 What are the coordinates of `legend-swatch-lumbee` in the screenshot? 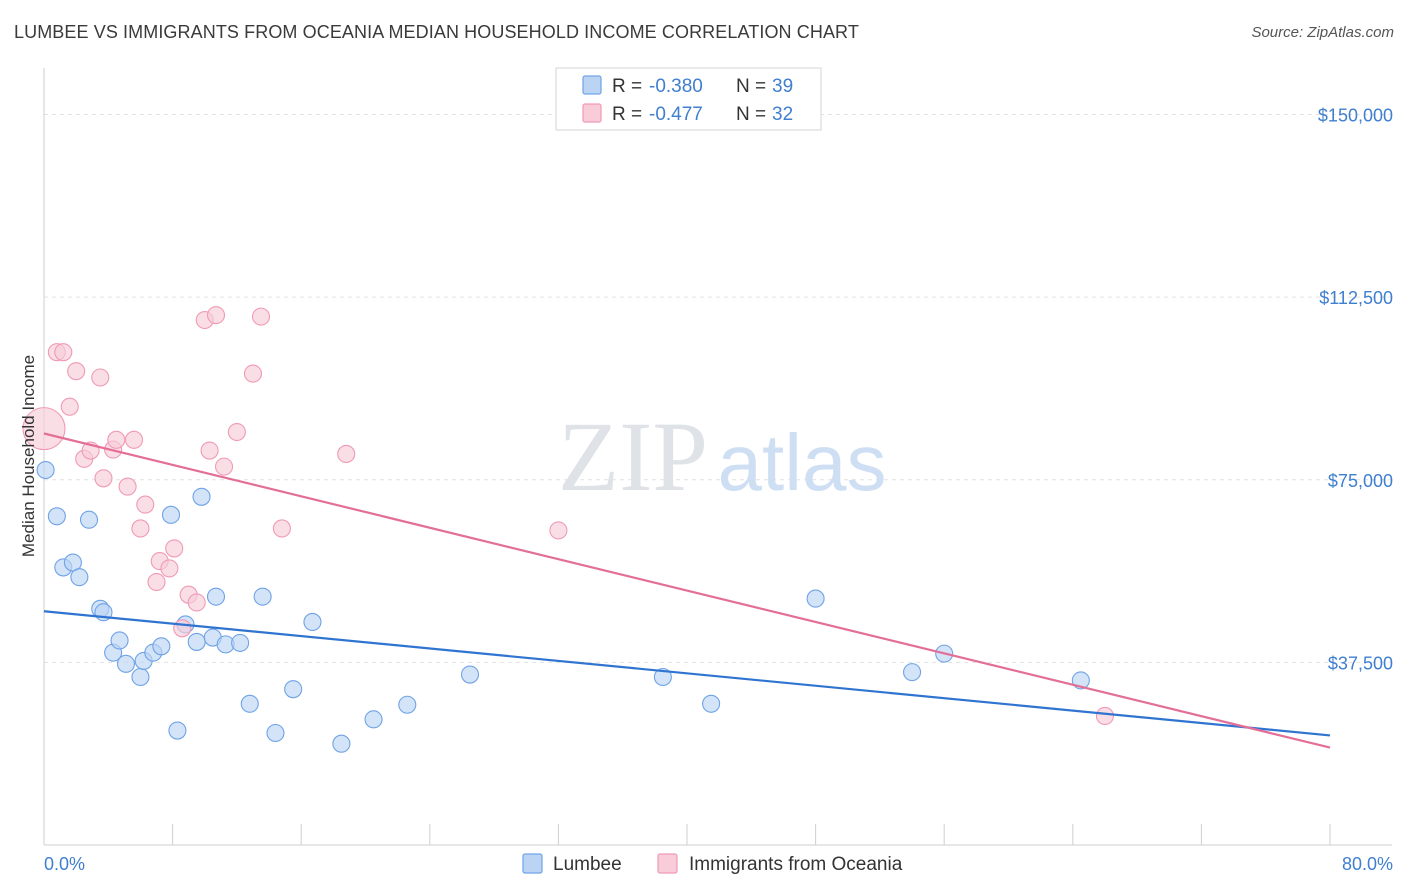 It's located at (592, 85).